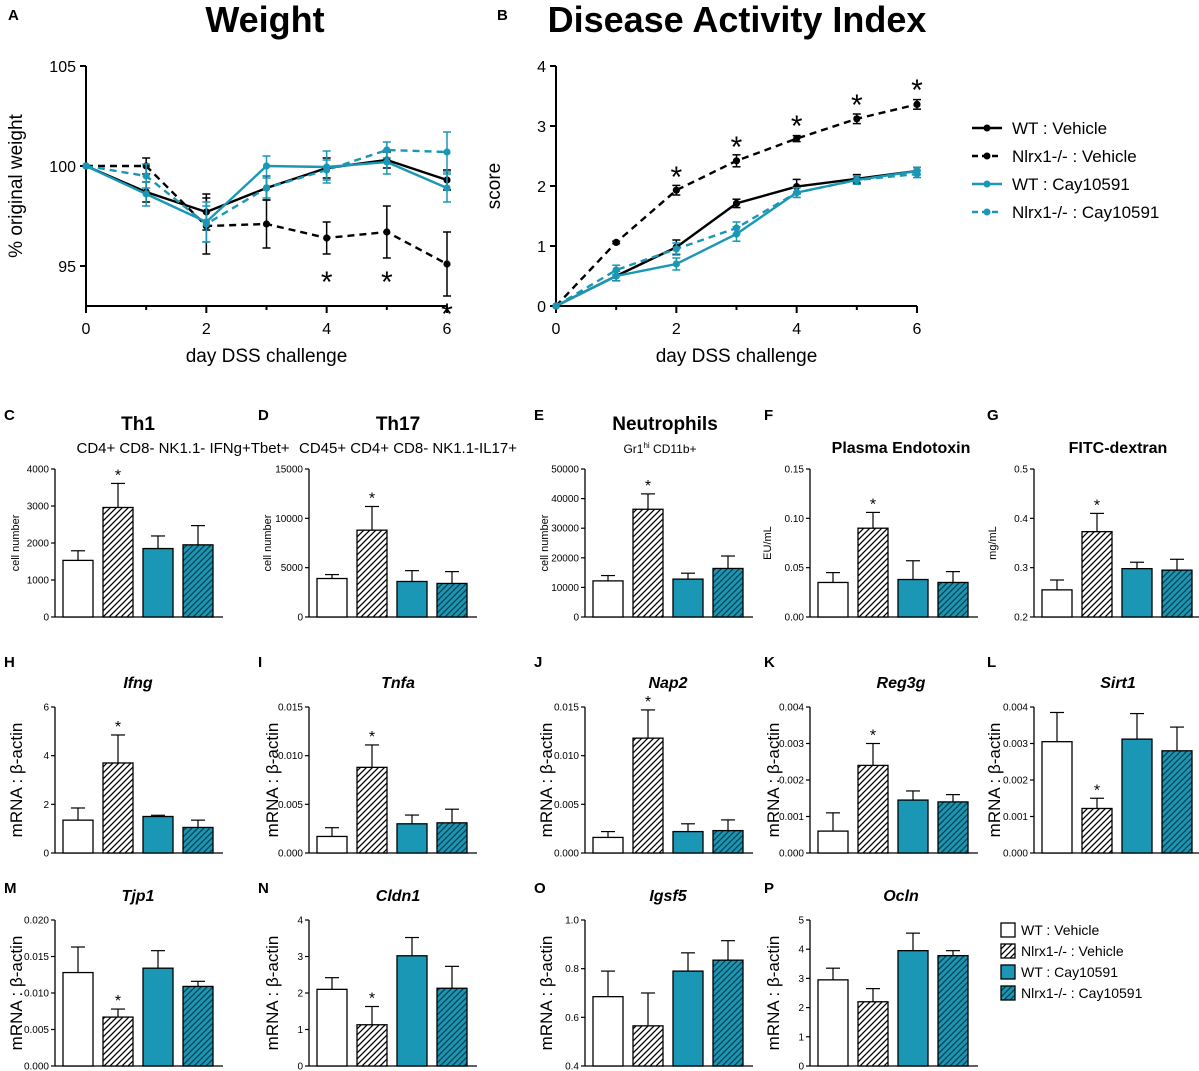  I want to click on legend-swatch-wt-vehicle, so click(1008, 930).